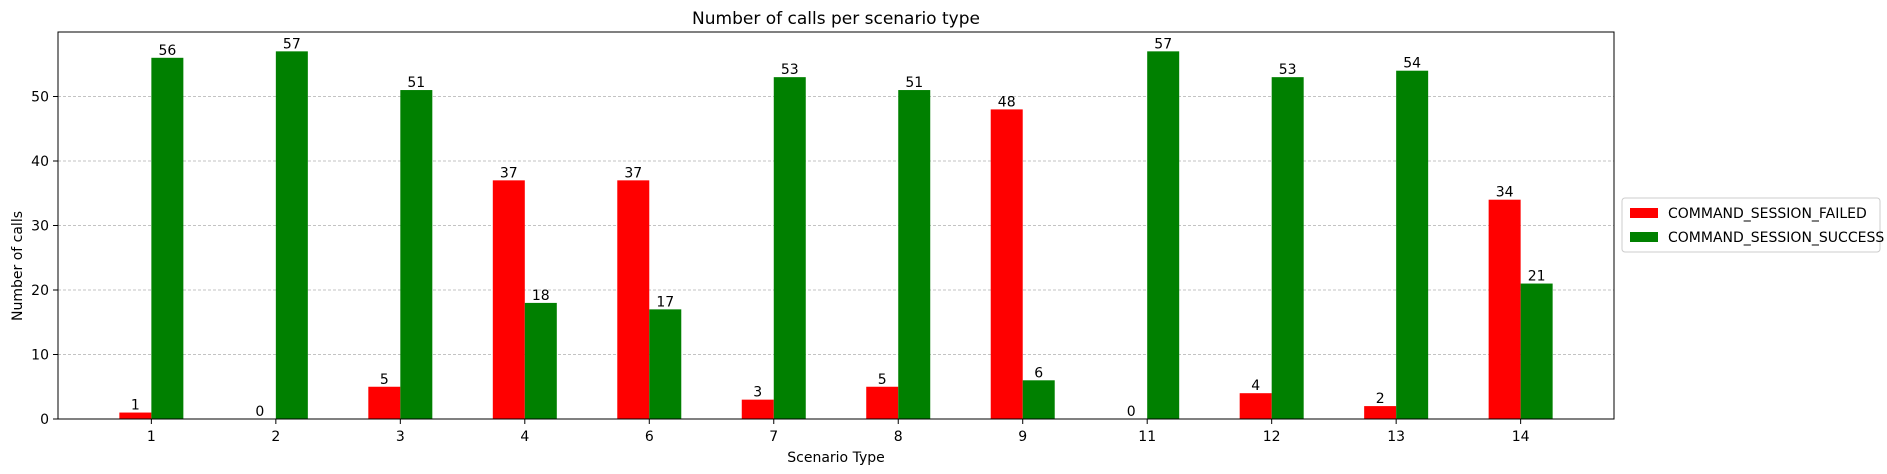  What do you see at coordinates (1396, 437) in the screenshot?
I see `x-tick-label: 13` at bounding box center [1396, 437].